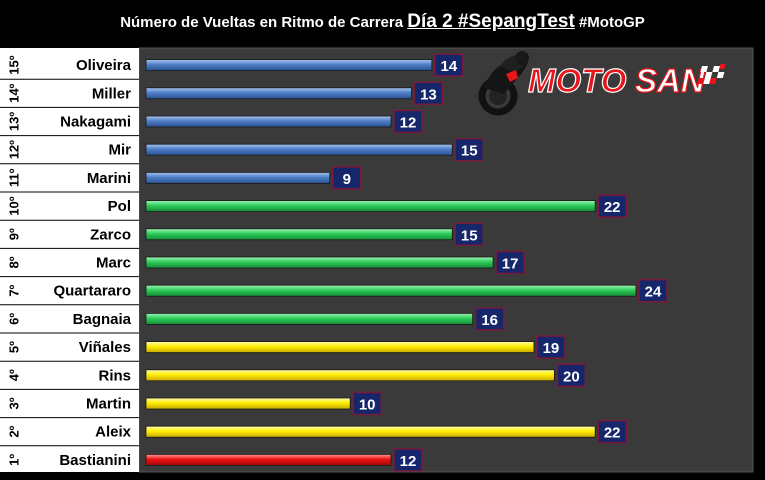  I want to click on bar-row: 13º Nakagami 12, so click(211, 123).